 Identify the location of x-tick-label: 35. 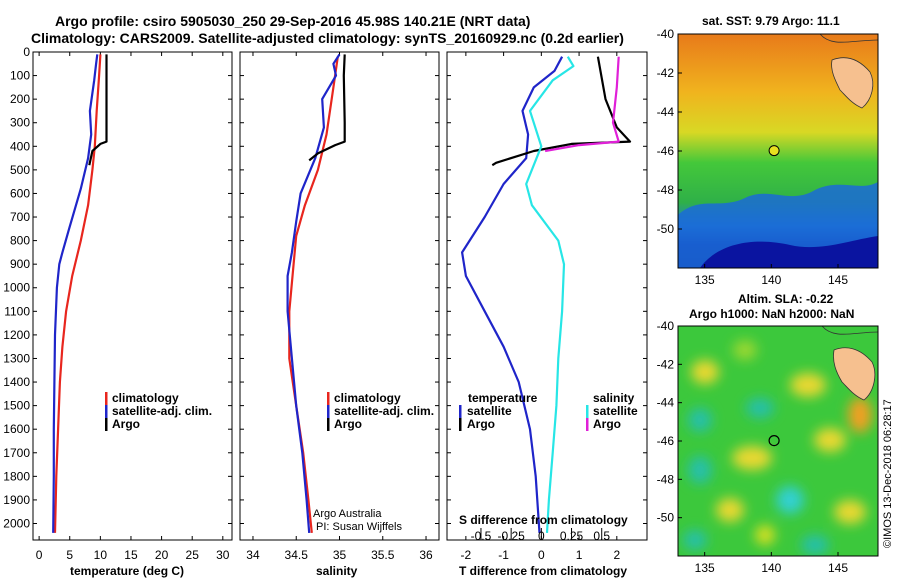
(340, 555).